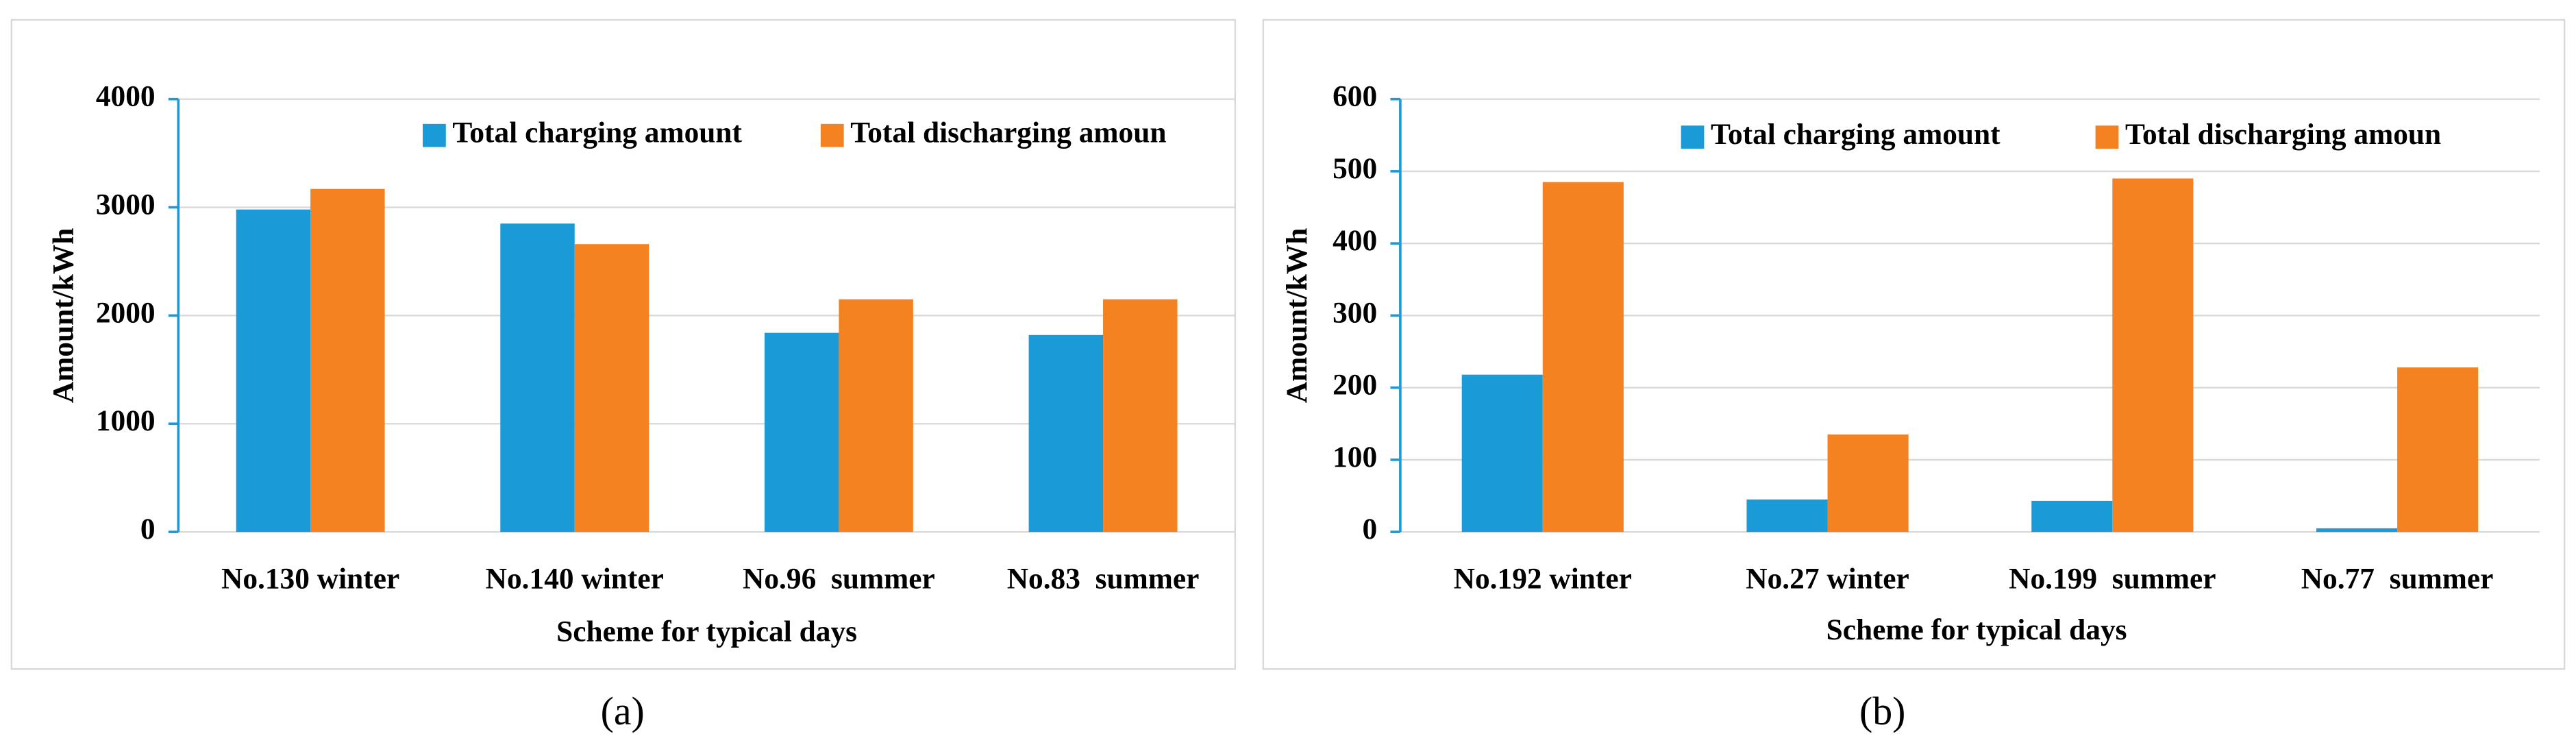 The image size is (2576, 747). Describe the element at coordinates (1355, 168) in the screenshot. I see `y-tick-label: 500` at that location.